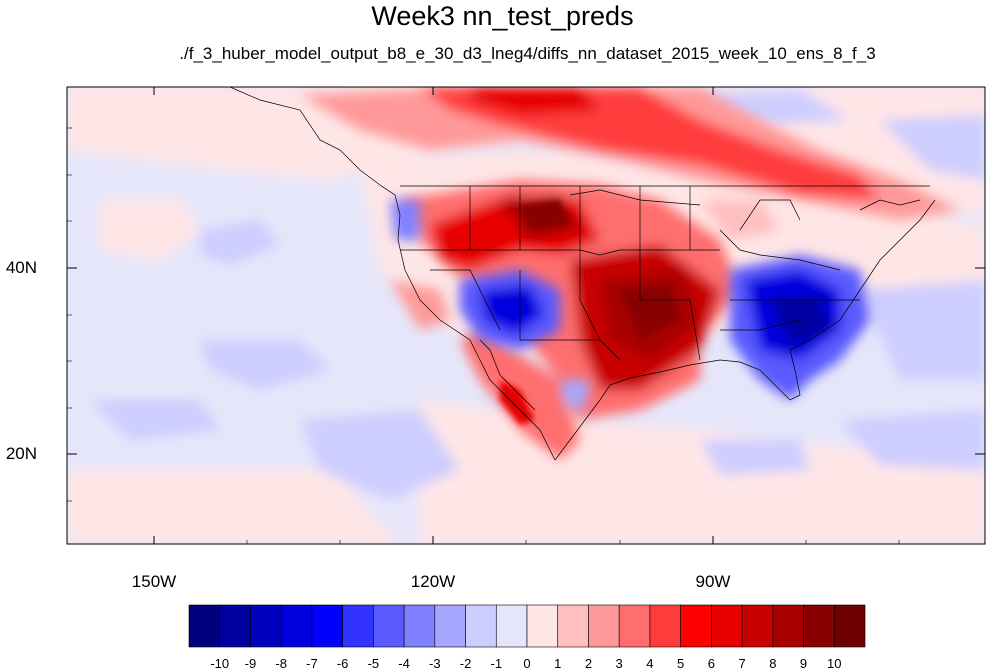 The width and height of the screenshot is (1005, 672). What do you see at coordinates (711, 663) in the screenshot?
I see `colorbar-label: 6` at bounding box center [711, 663].